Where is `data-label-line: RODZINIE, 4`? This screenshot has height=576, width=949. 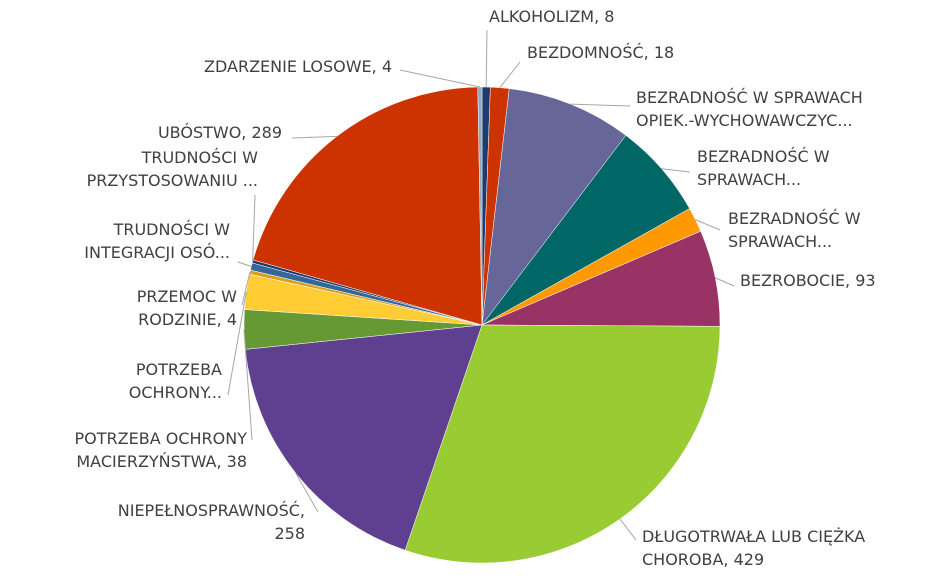
data-label-line: RODZINIE, 4 is located at coordinates (187, 319).